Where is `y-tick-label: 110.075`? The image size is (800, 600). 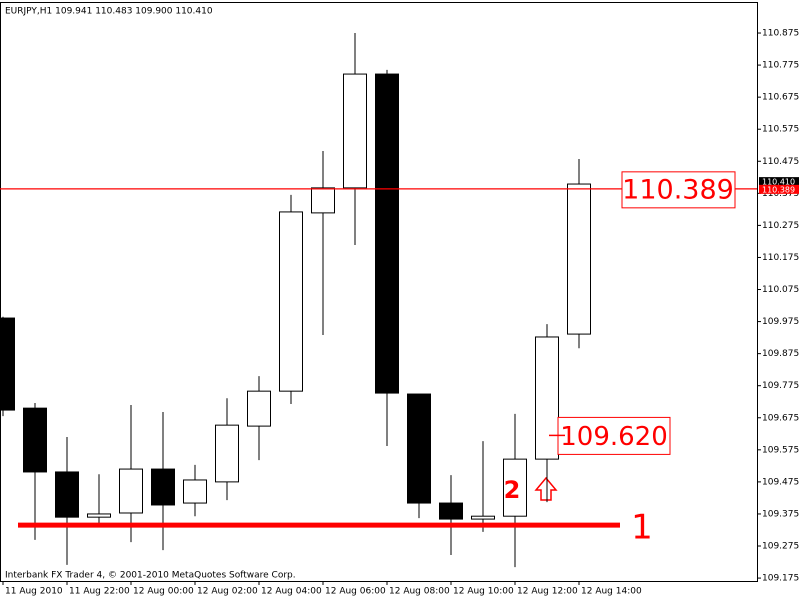
y-tick-label: 110.075 is located at coordinates (780, 290).